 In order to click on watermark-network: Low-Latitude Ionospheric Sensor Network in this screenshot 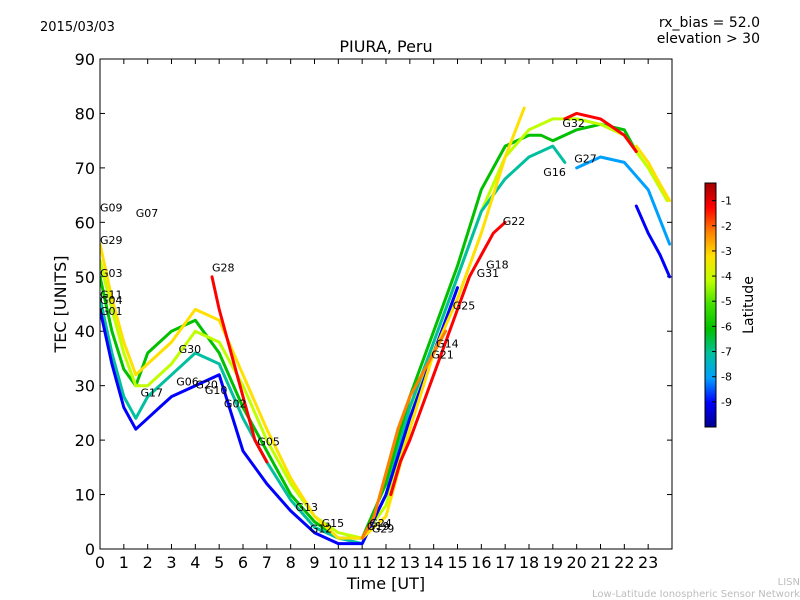, I will do `click(696, 594)`.